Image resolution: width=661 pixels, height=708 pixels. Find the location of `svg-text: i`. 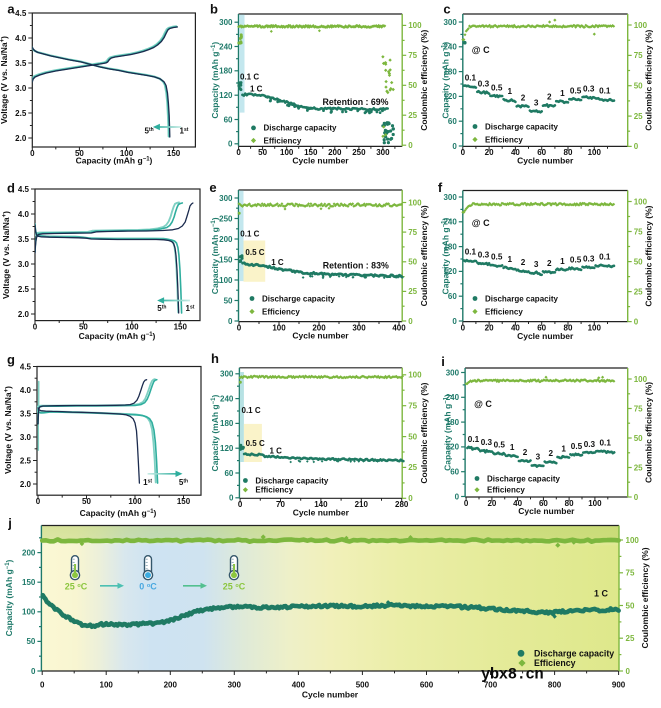

svg-text: i is located at coordinates (443, 361).